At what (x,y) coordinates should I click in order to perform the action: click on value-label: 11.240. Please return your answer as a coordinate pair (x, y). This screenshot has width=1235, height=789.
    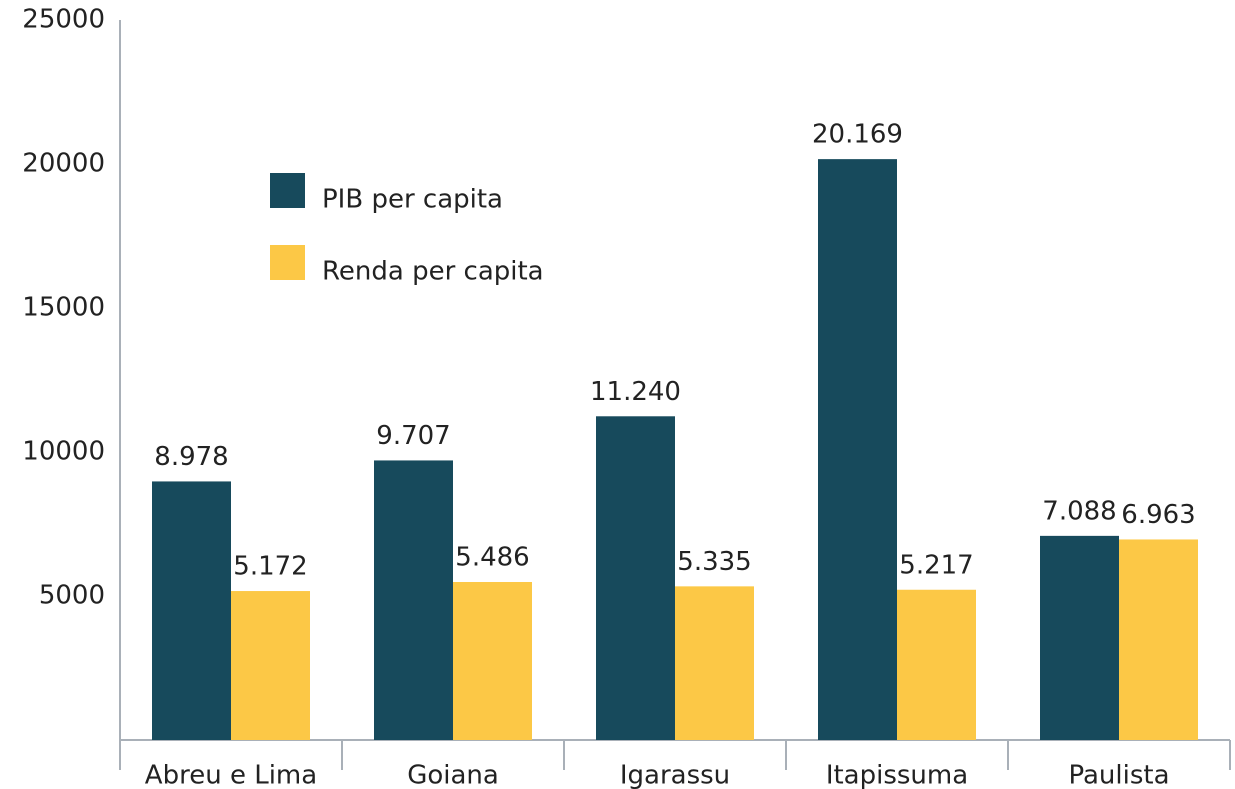
    Looking at the image, I should click on (635, 392).